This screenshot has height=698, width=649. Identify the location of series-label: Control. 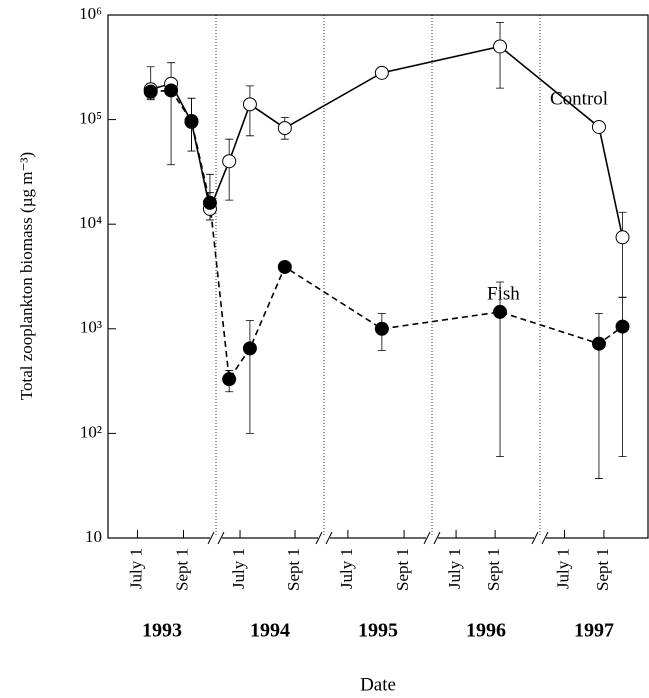
(579, 98).